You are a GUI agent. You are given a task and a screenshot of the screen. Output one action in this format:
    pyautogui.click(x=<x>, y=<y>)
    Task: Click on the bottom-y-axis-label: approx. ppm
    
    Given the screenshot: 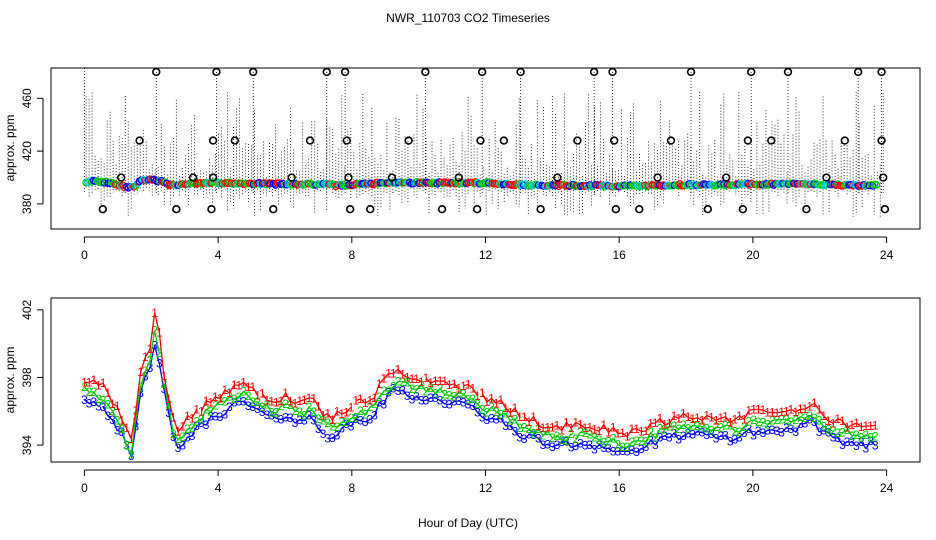 What is the action you would take?
    pyautogui.click(x=10, y=380)
    